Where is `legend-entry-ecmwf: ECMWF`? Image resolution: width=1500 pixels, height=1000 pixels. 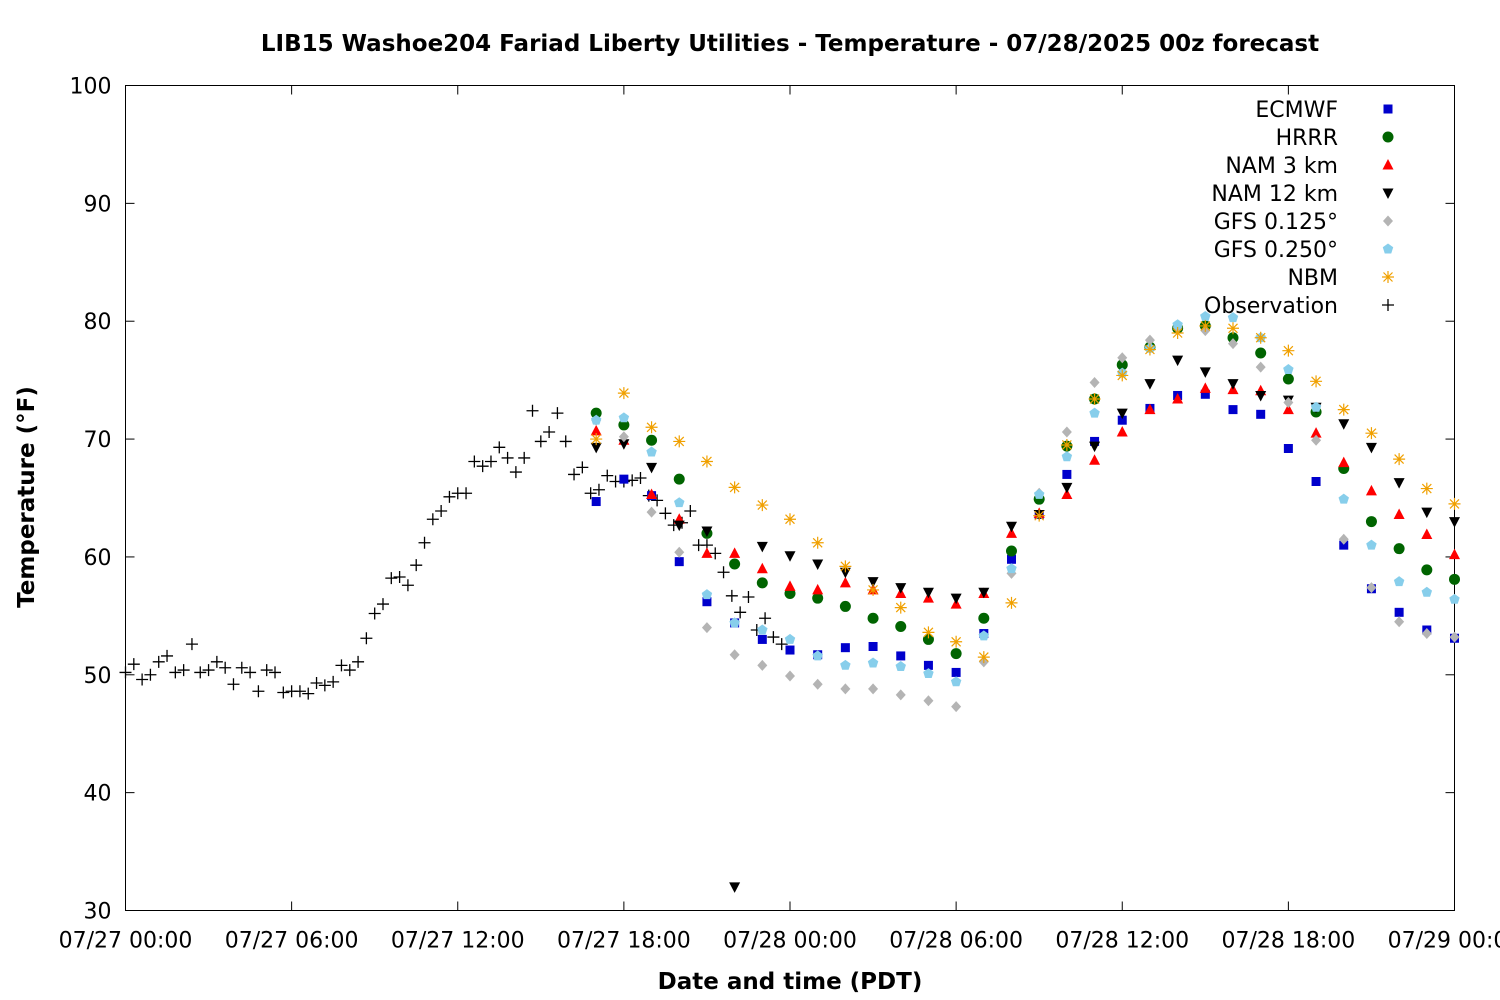
legend-entry-ecmwf: ECMWF is located at coordinates (1324, 110).